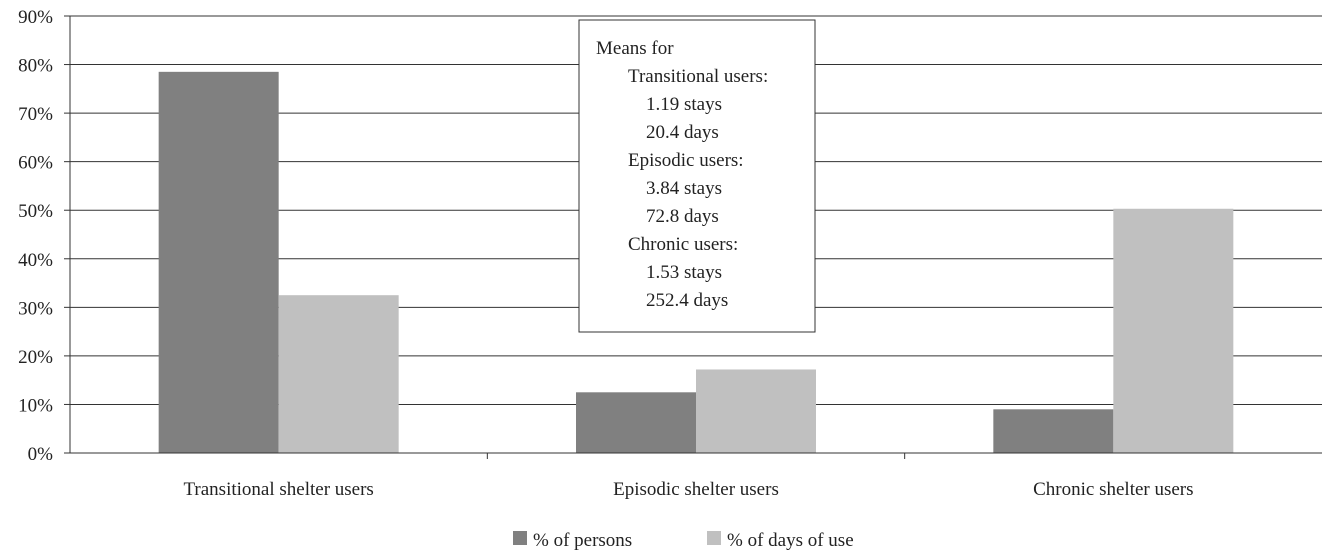  Describe the element at coordinates (278, 489) in the screenshot. I see `x-category-label: Transitional shelter users` at that location.